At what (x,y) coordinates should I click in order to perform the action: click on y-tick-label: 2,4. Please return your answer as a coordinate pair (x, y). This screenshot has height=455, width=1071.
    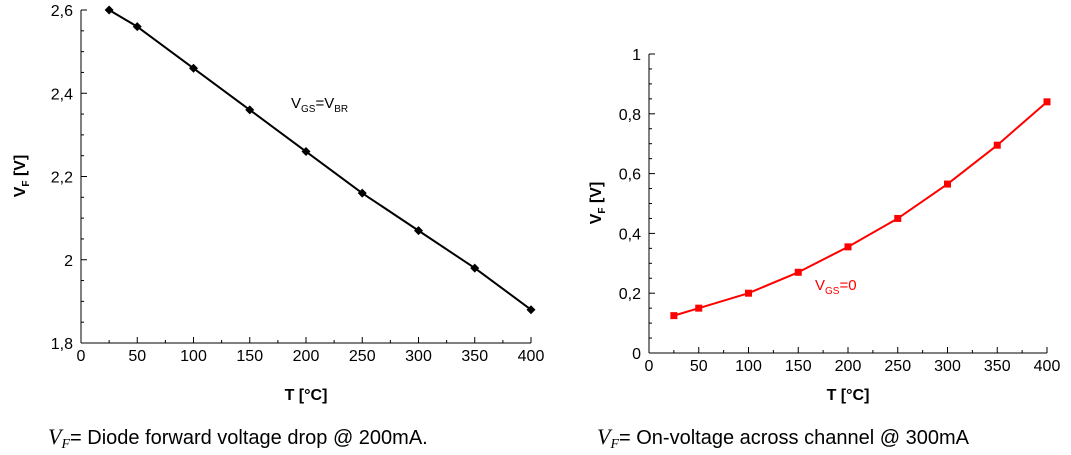
    Looking at the image, I should click on (62, 94).